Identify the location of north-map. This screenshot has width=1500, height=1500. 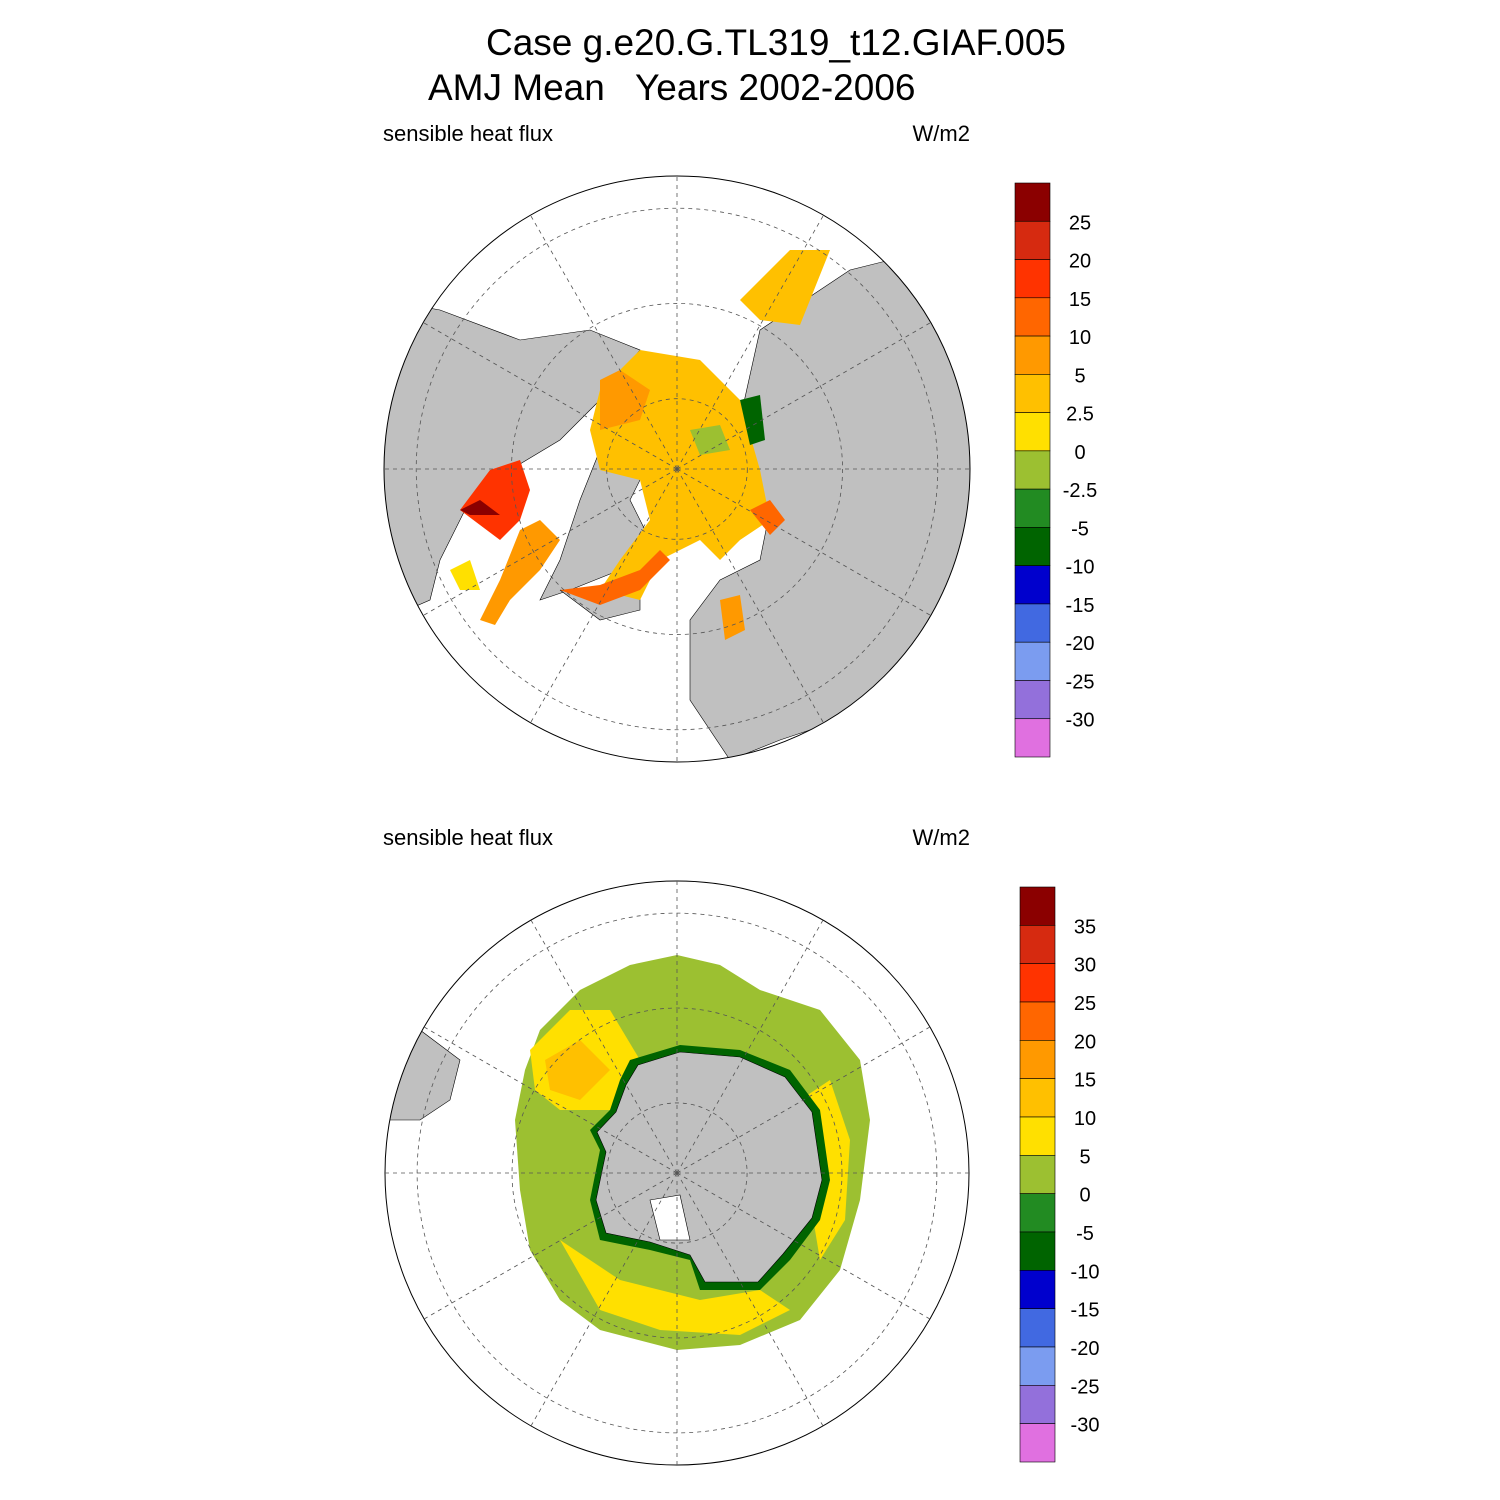
(677, 505).